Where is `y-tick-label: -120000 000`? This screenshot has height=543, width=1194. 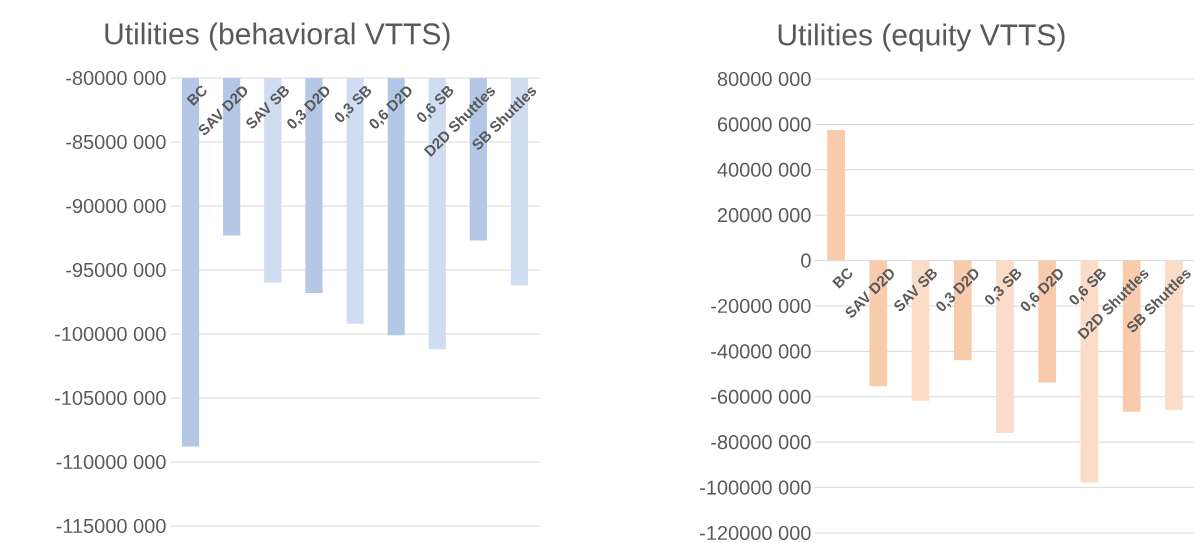
y-tick-label: -120000 000 is located at coordinates (755, 533).